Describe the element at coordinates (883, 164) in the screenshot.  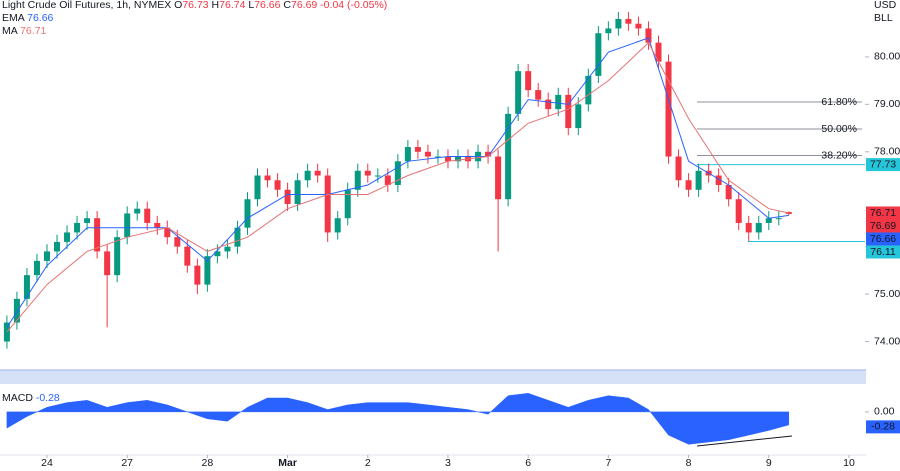
I see `axis-label: 77.73` at that location.